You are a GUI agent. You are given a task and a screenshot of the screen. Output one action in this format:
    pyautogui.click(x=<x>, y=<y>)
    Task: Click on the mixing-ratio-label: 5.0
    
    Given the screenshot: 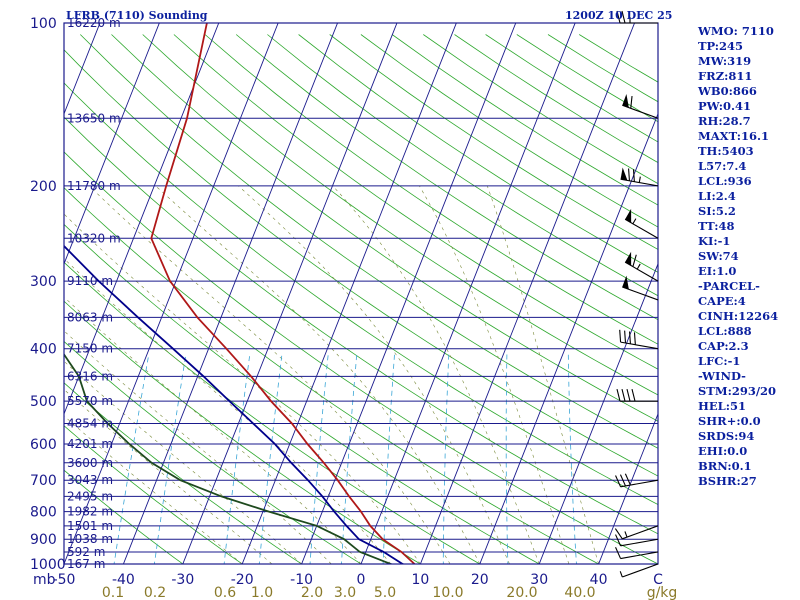 What is the action you would take?
    pyautogui.click(x=385, y=592)
    